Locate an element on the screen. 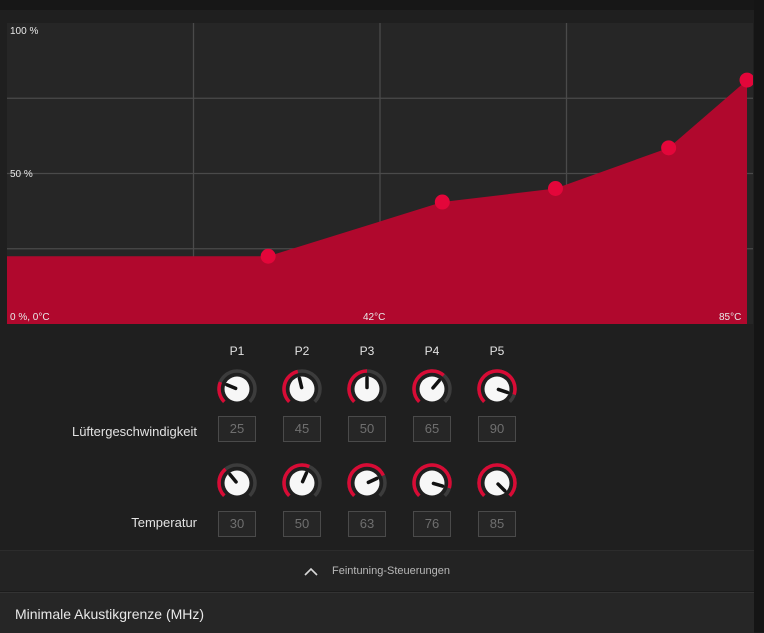 The height and width of the screenshot is (633, 764). x-axis-max-label: 85°C is located at coordinates (730, 317).